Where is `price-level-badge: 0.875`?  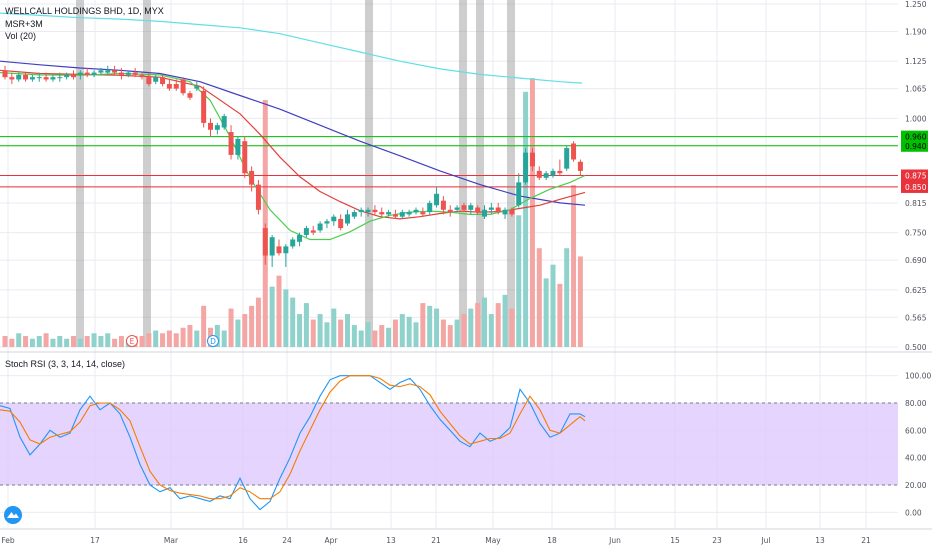
price-level-badge: 0.875 is located at coordinates (914, 175).